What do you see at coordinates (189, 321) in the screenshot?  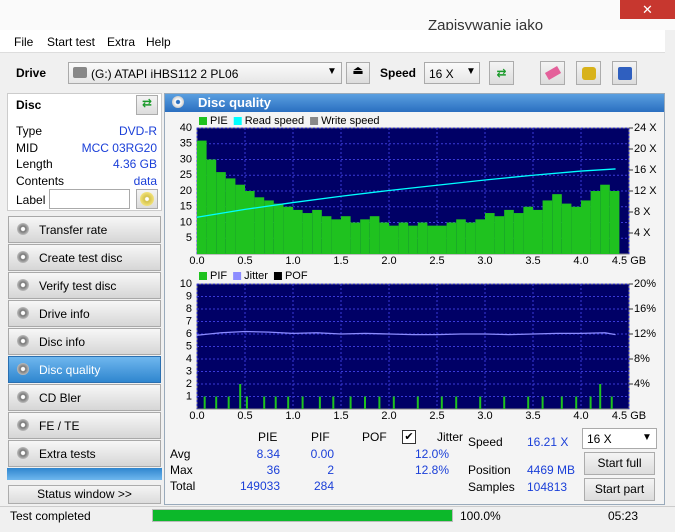 I see `y-tick-label: 7` at bounding box center [189, 321].